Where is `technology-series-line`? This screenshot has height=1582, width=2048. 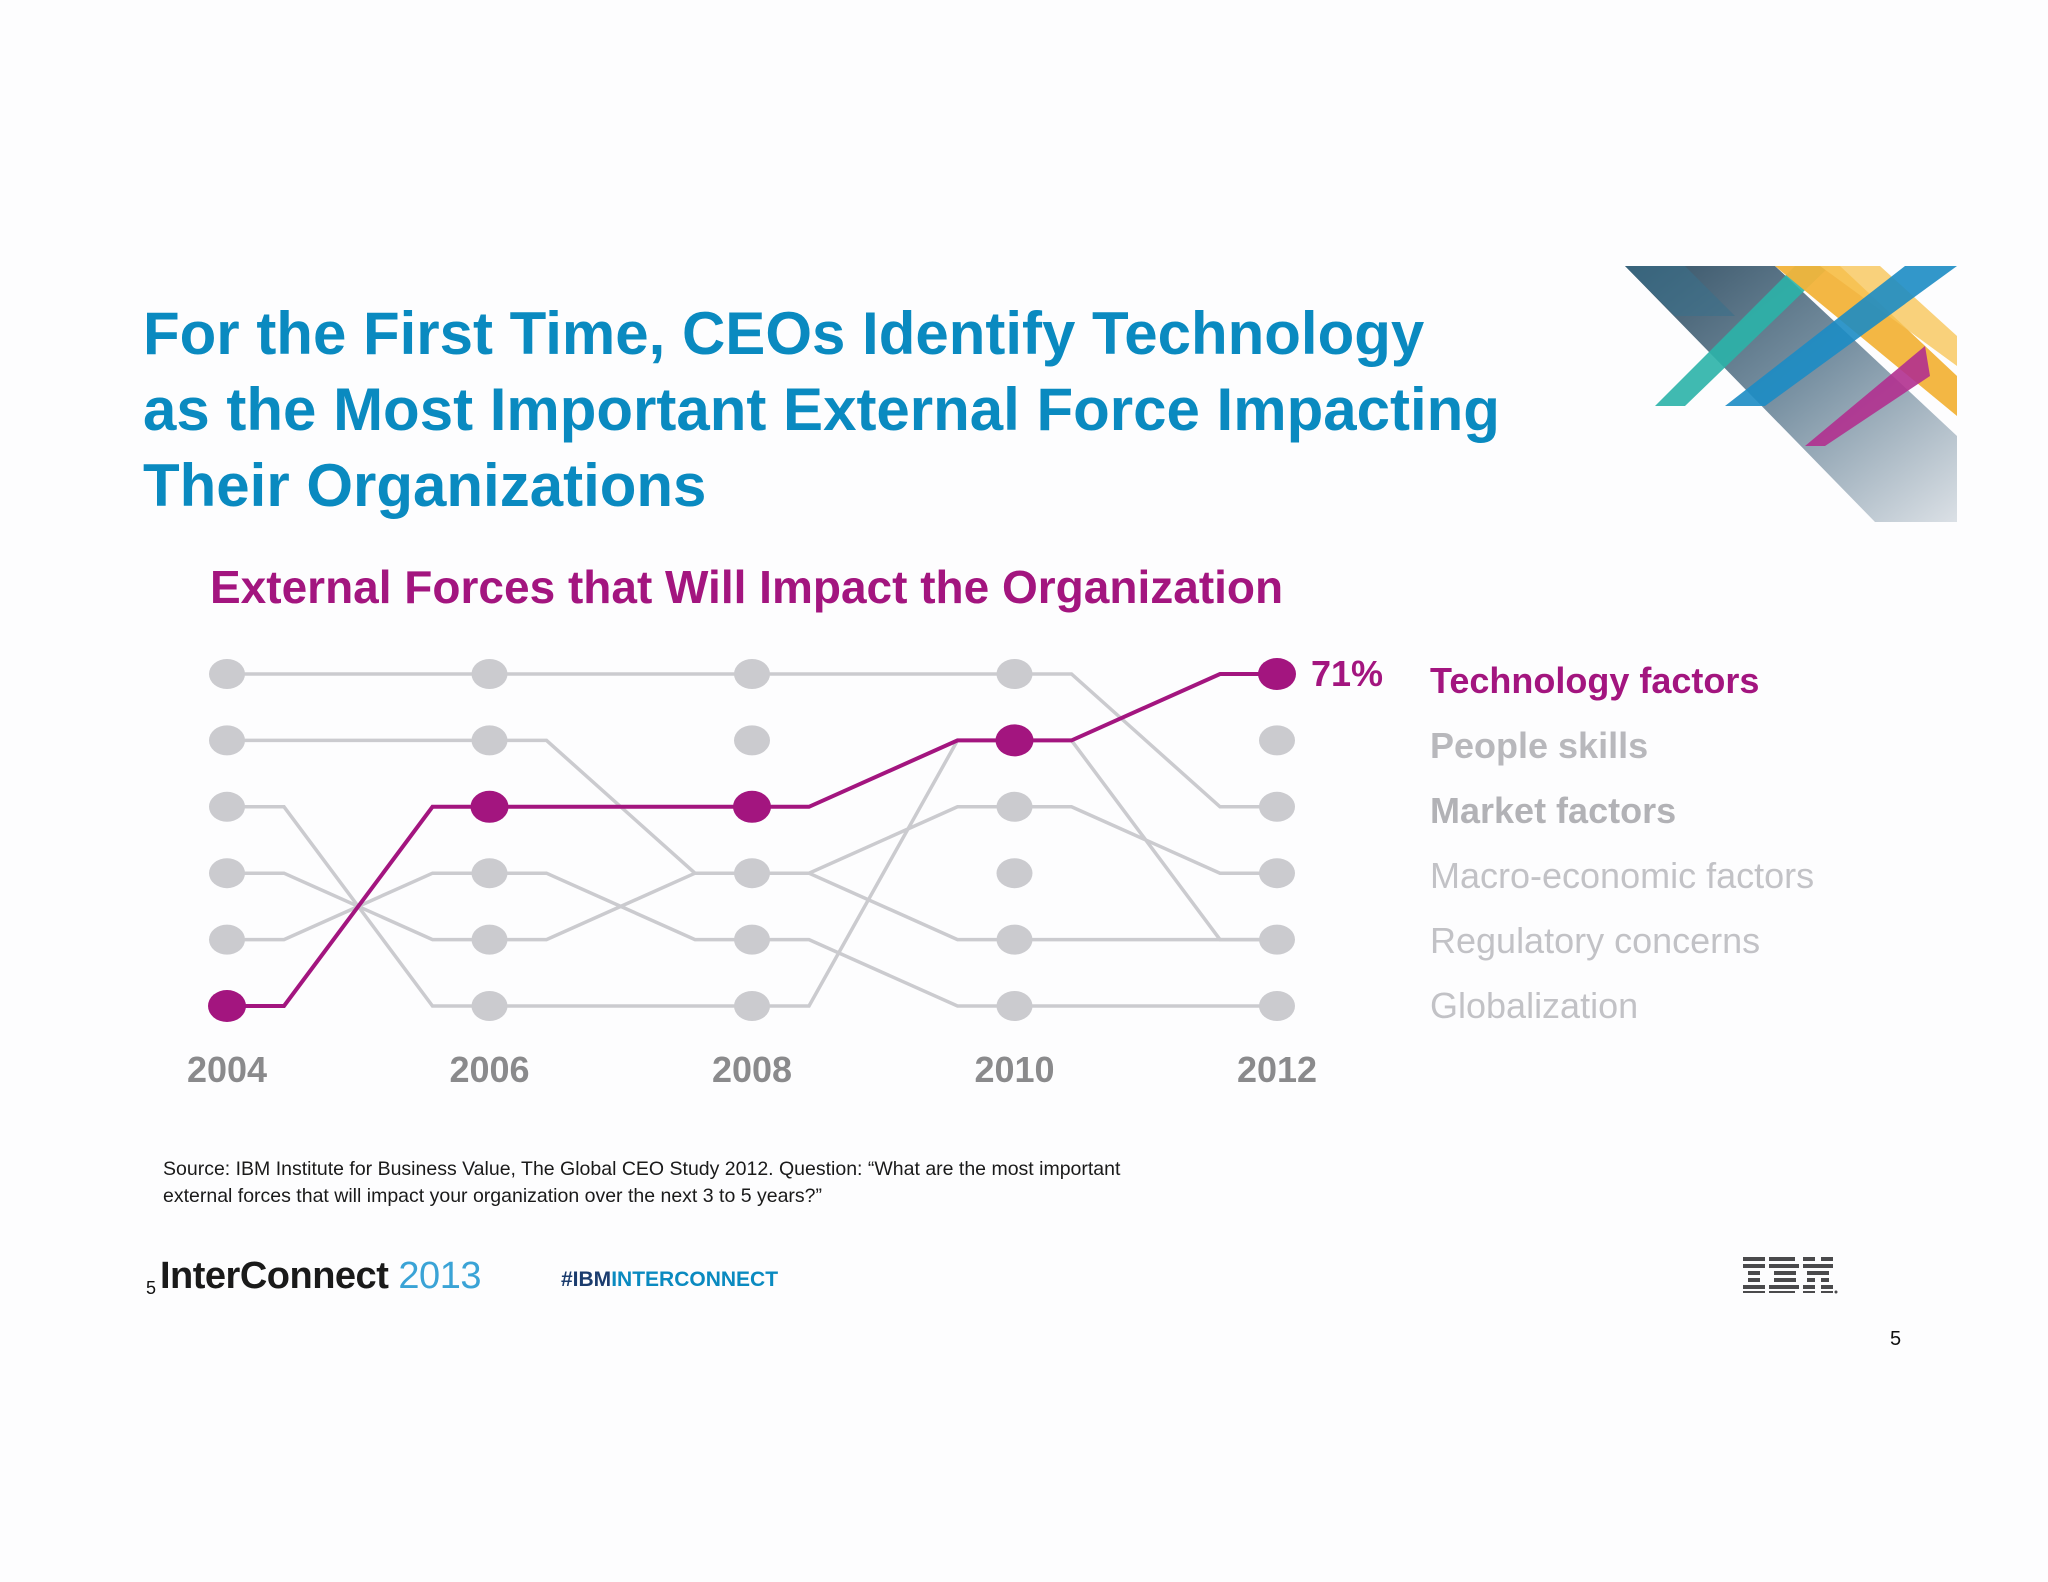
technology-series-line is located at coordinates (752, 840).